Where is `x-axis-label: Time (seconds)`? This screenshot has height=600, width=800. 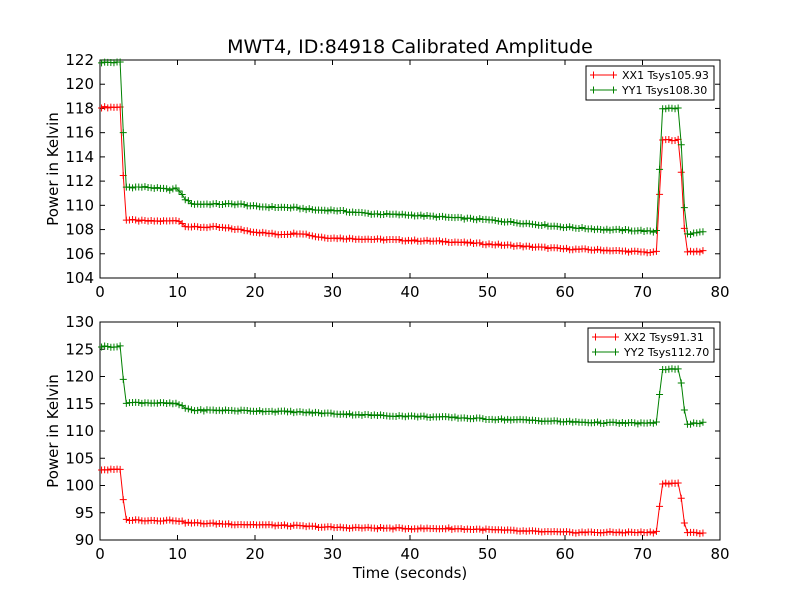 x-axis-label: Time (seconds) is located at coordinates (410, 573).